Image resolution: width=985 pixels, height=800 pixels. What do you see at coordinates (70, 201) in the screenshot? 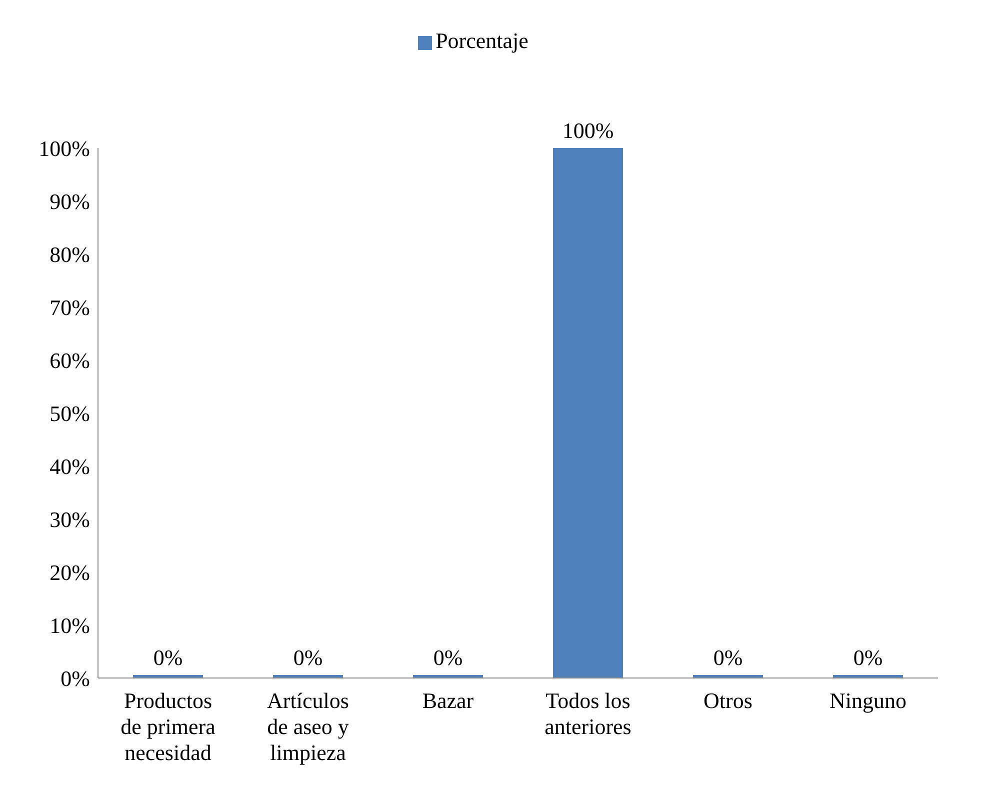
I see `y-tick-label: 90%` at bounding box center [70, 201].